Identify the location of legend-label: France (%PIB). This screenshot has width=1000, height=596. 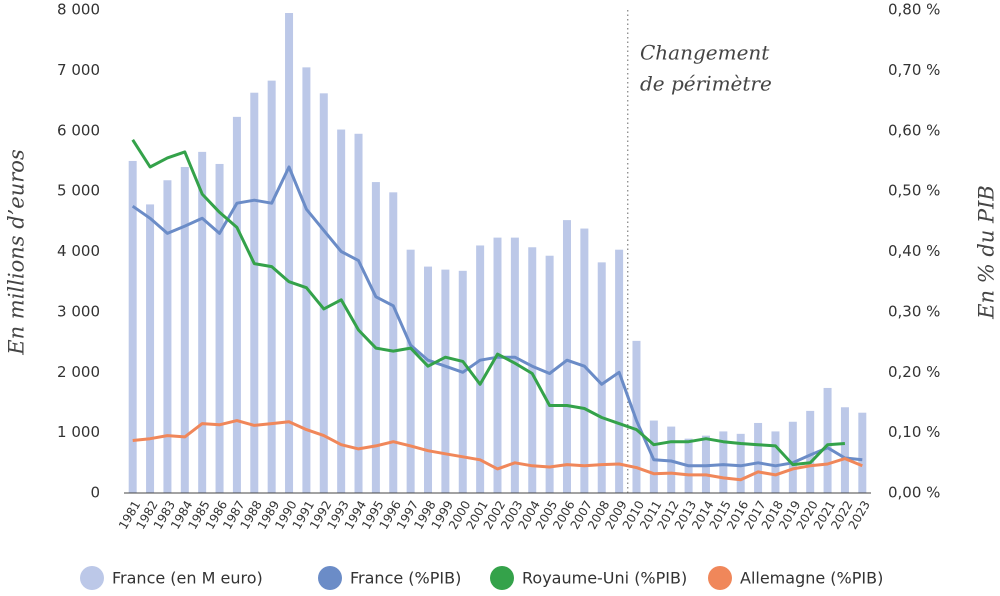
(405, 578).